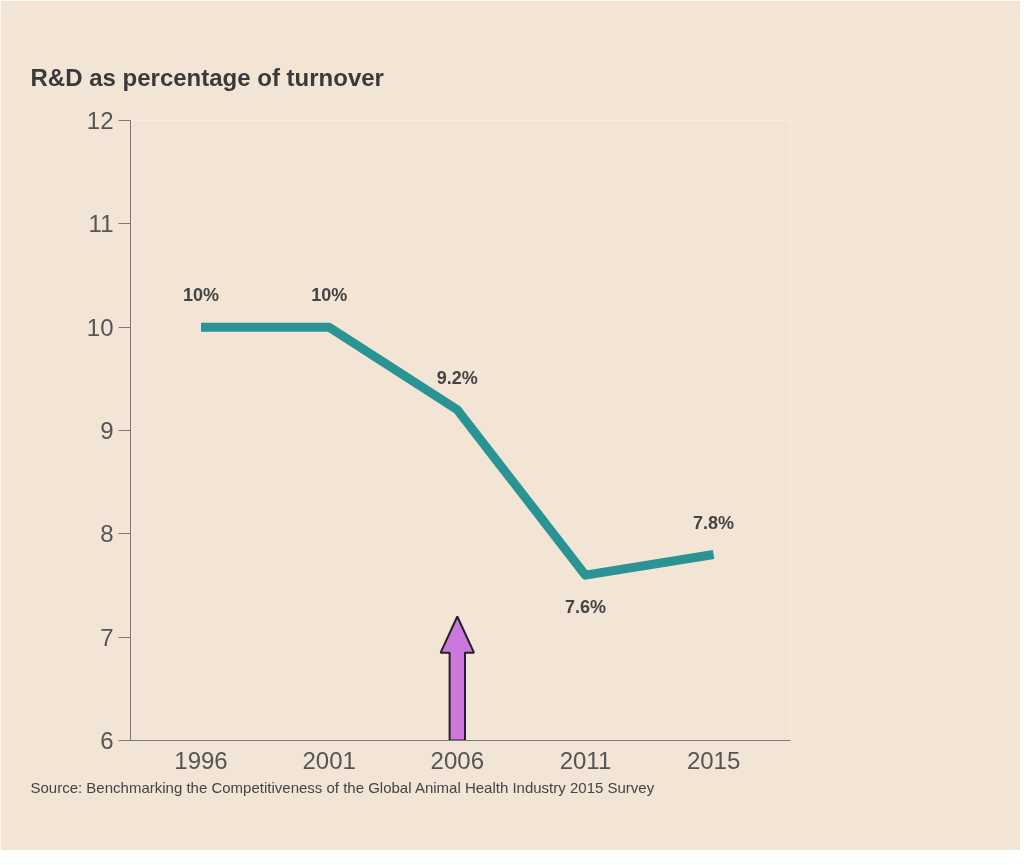 The image size is (1032, 865). I want to click on y-tick-label: 8, so click(107, 534).